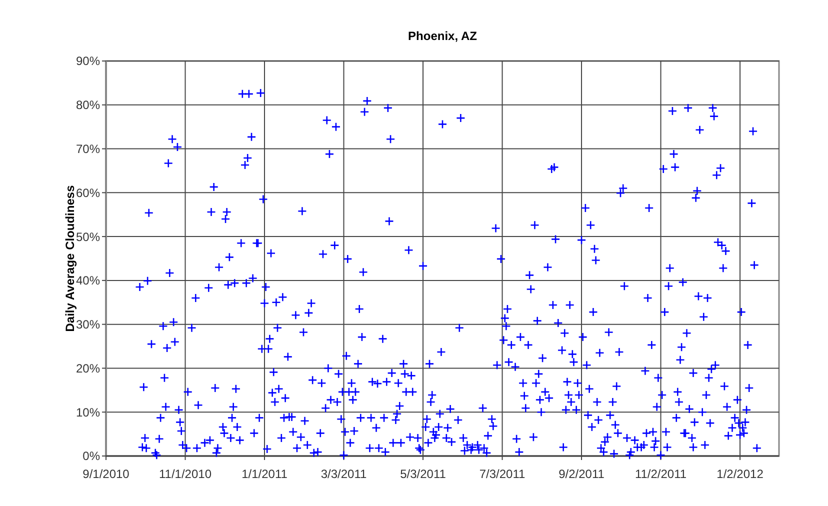 Image resolution: width=828 pixels, height=506 pixels. I want to click on y-tick-label: 60%, so click(88, 193).